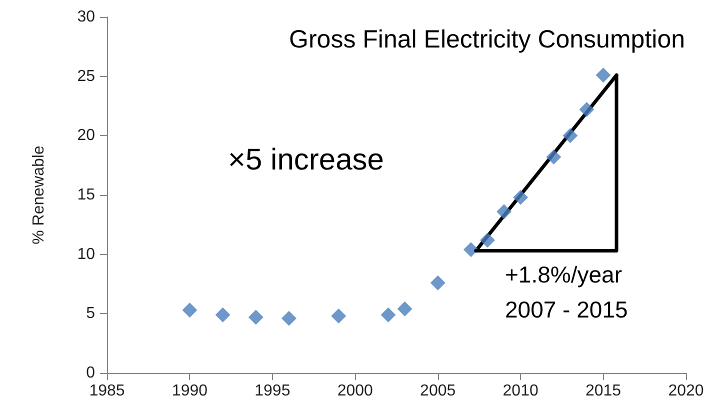  Describe the element at coordinates (86, 17) in the screenshot. I see `y-tick-label: 30` at that location.